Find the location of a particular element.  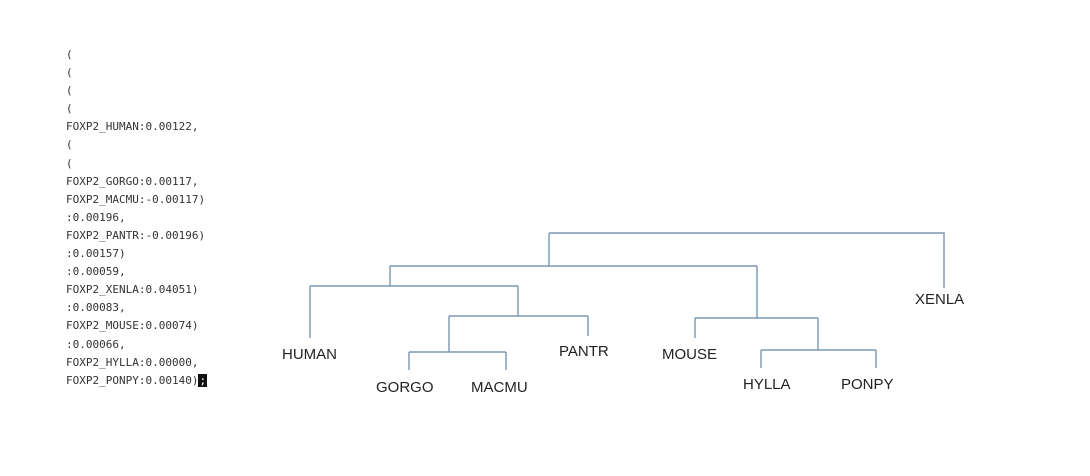

branch-mouse-clade is located at coordinates (756, 333).